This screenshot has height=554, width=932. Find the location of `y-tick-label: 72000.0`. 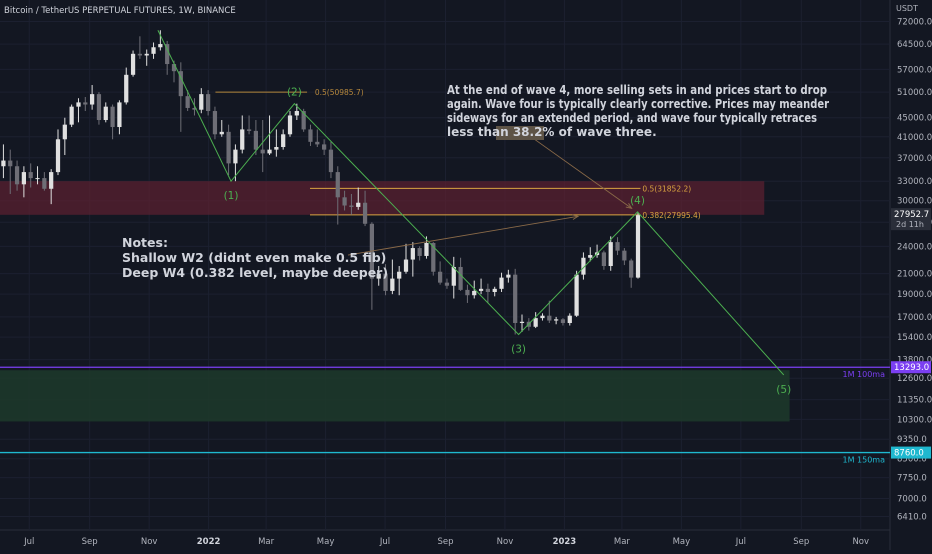

y-tick-label: 72000.0 is located at coordinates (914, 23).